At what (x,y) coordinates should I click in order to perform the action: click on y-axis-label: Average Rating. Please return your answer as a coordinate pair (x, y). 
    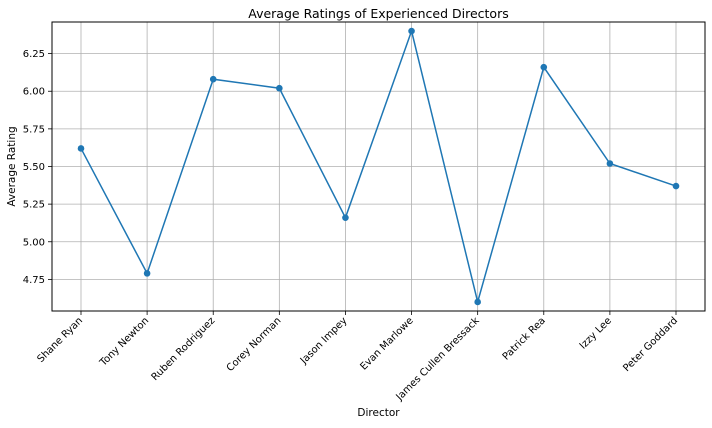
    Looking at the image, I should click on (12, 166).